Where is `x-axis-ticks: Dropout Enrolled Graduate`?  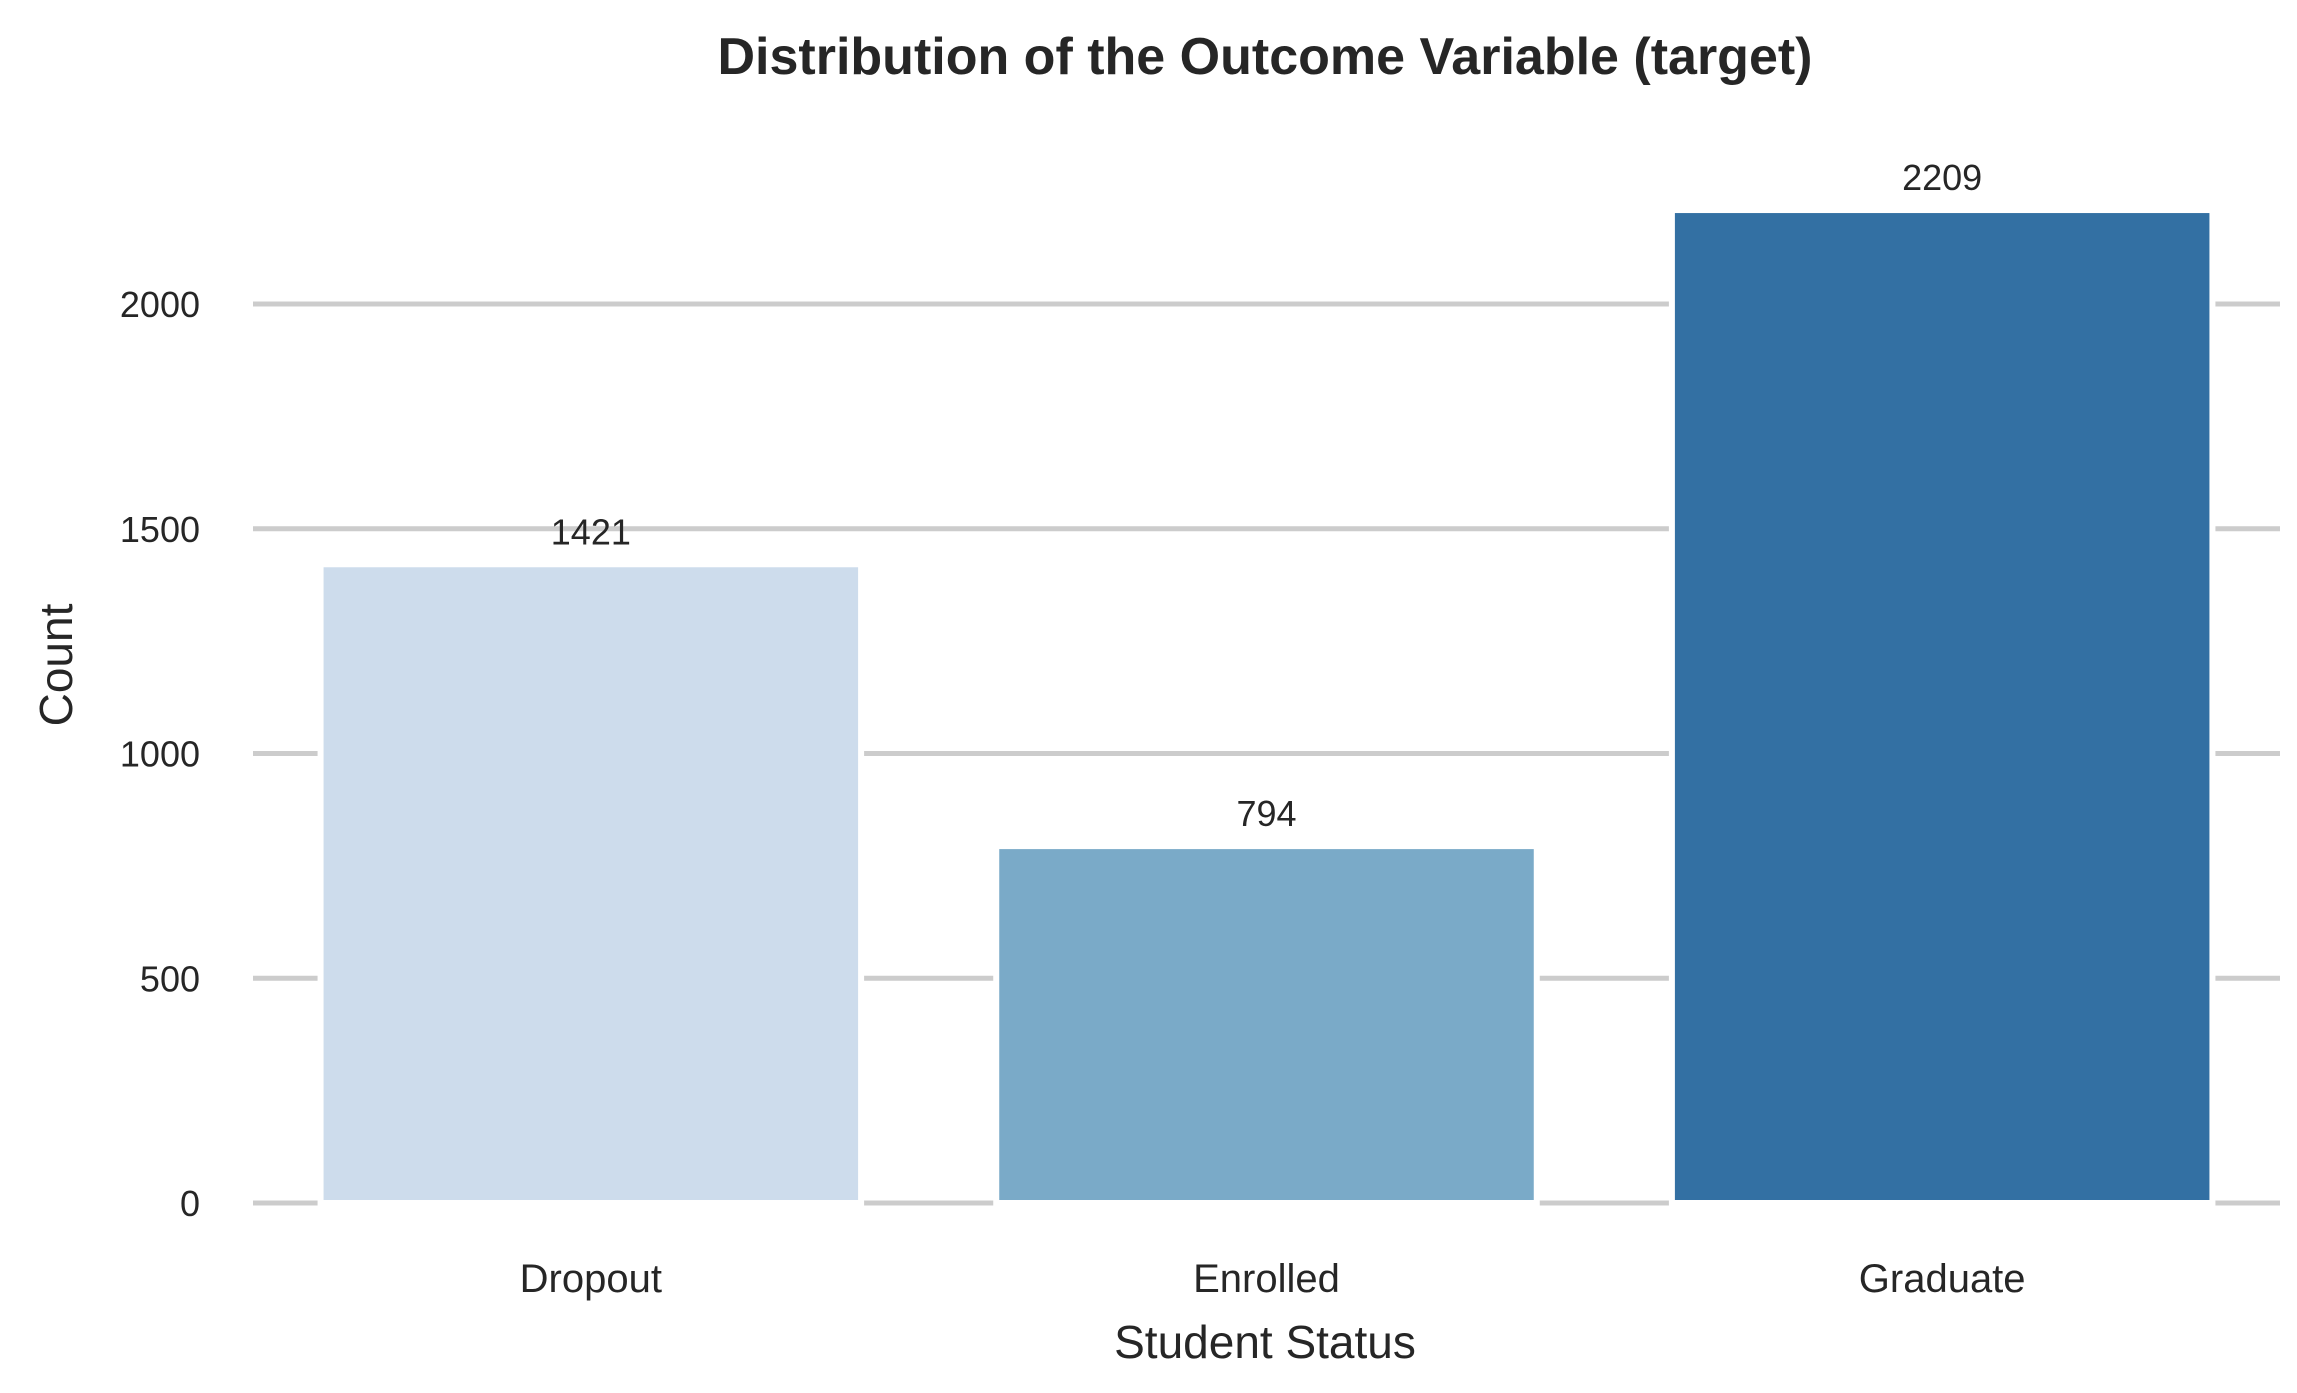 x-axis-ticks: Dropout Enrolled Graduate is located at coordinates (1273, 1279).